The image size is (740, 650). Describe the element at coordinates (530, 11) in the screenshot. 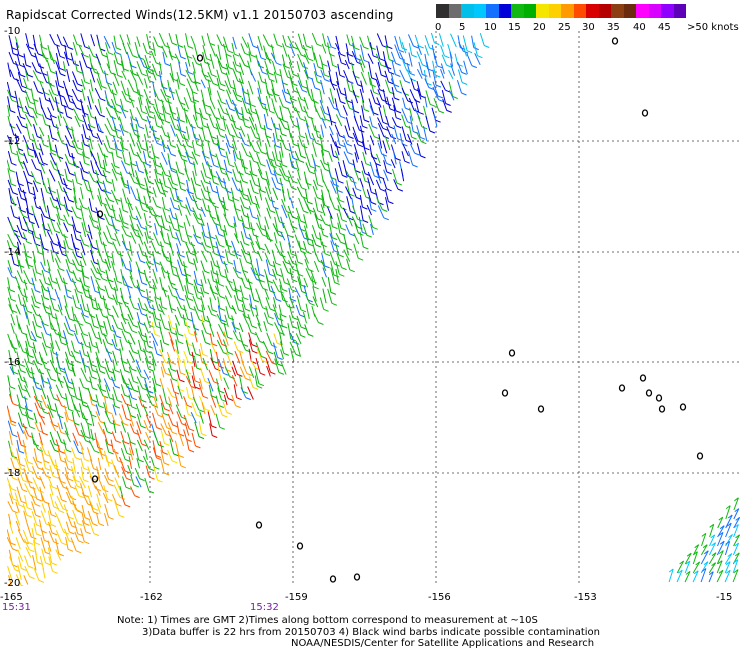

I see `color-swatch` at that location.